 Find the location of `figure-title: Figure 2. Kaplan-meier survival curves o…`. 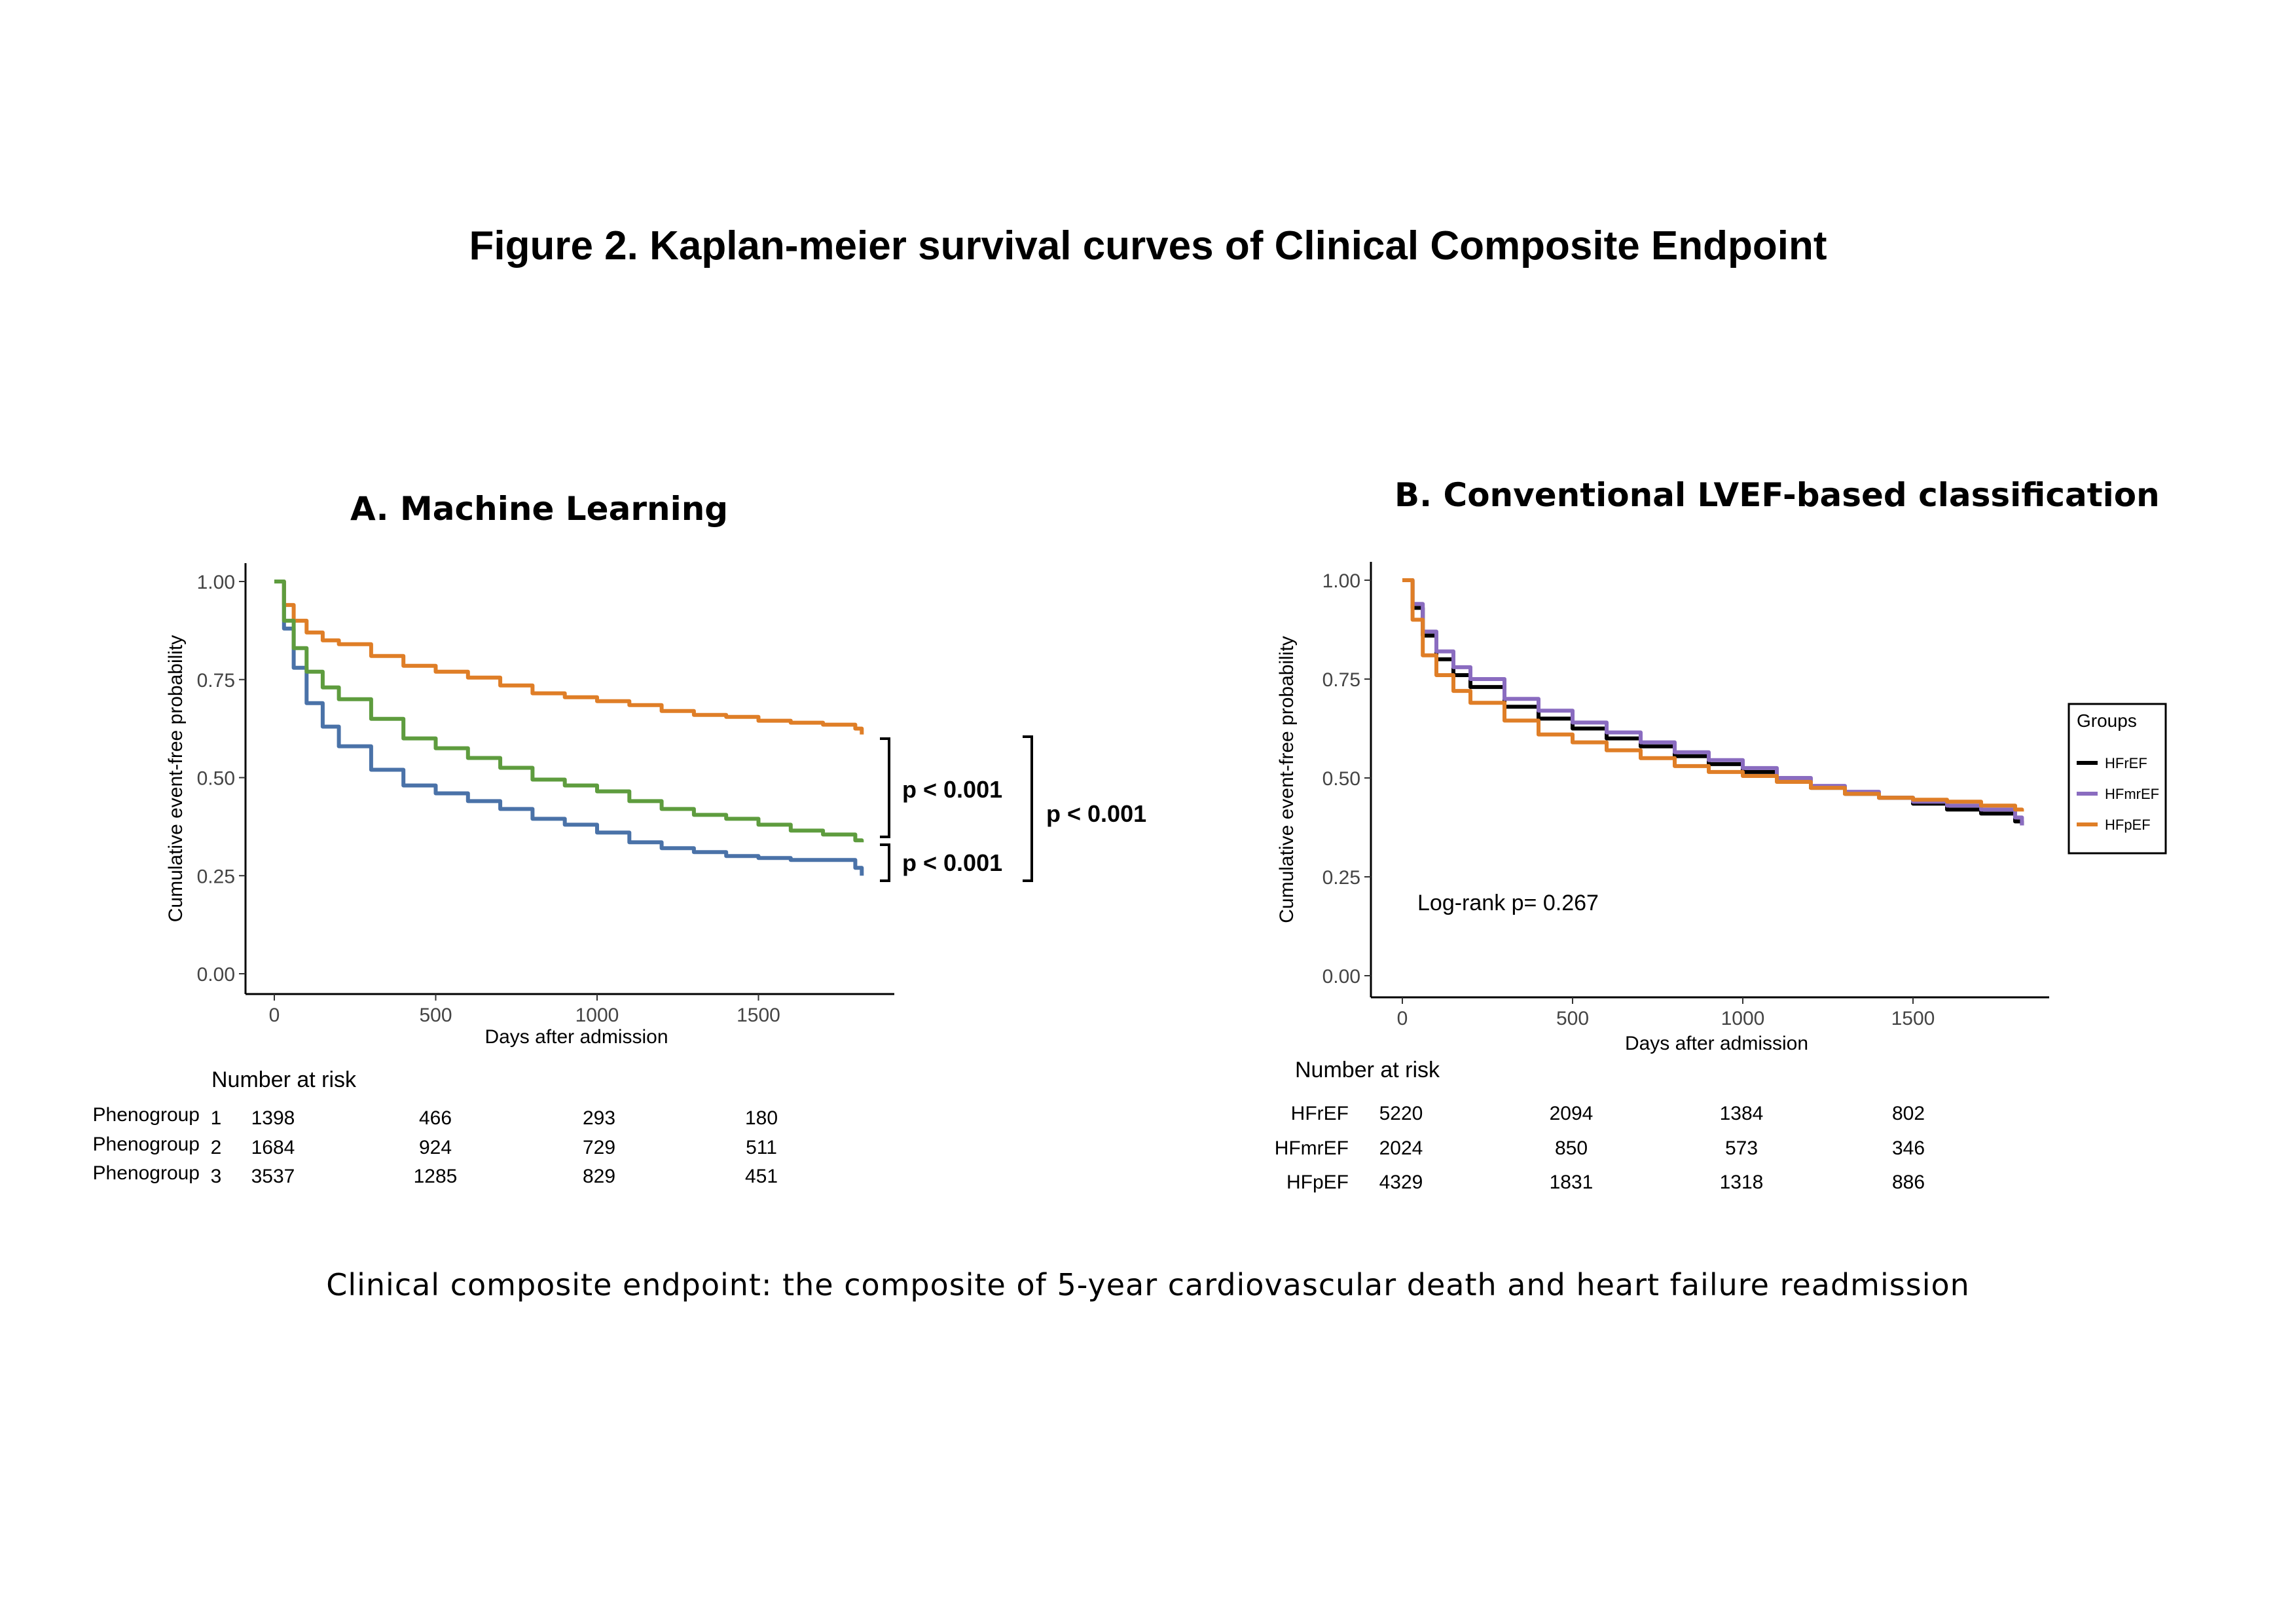

figure-title: Figure 2. Kaplan-meier survival curves o… is located at coordinates (1148, 245).